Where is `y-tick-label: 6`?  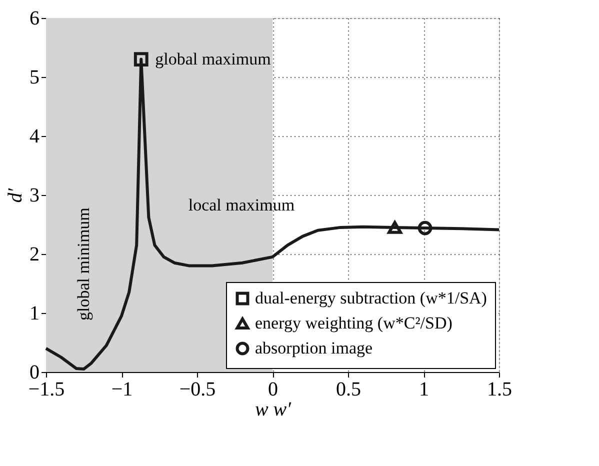 y-tick-label: 6 is located at coordinates (35, 19).